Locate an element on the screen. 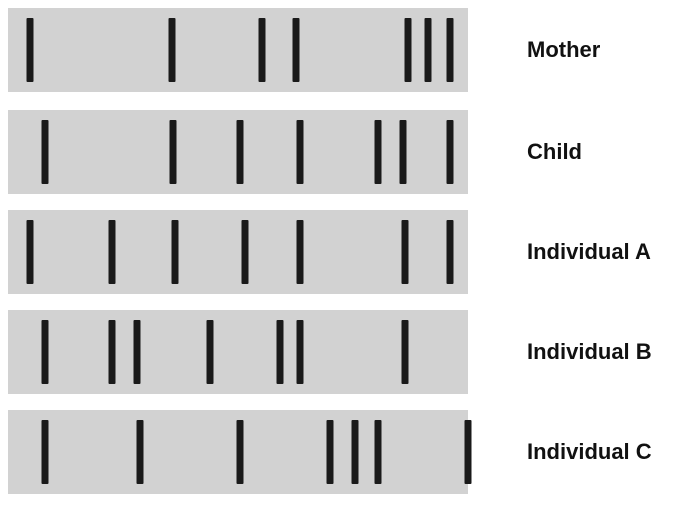  lane-label: Mother is located at coordinates (564, 49).